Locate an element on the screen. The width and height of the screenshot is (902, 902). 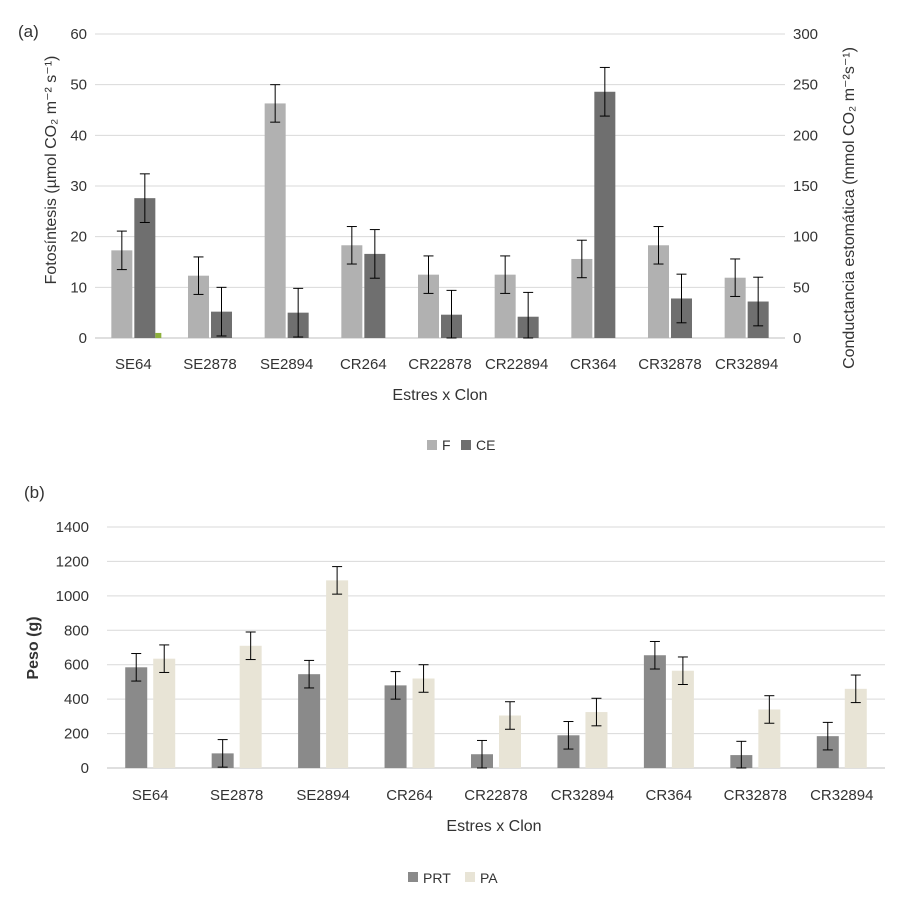
left-tick-60: 60 is located at coordinates (78, 34).